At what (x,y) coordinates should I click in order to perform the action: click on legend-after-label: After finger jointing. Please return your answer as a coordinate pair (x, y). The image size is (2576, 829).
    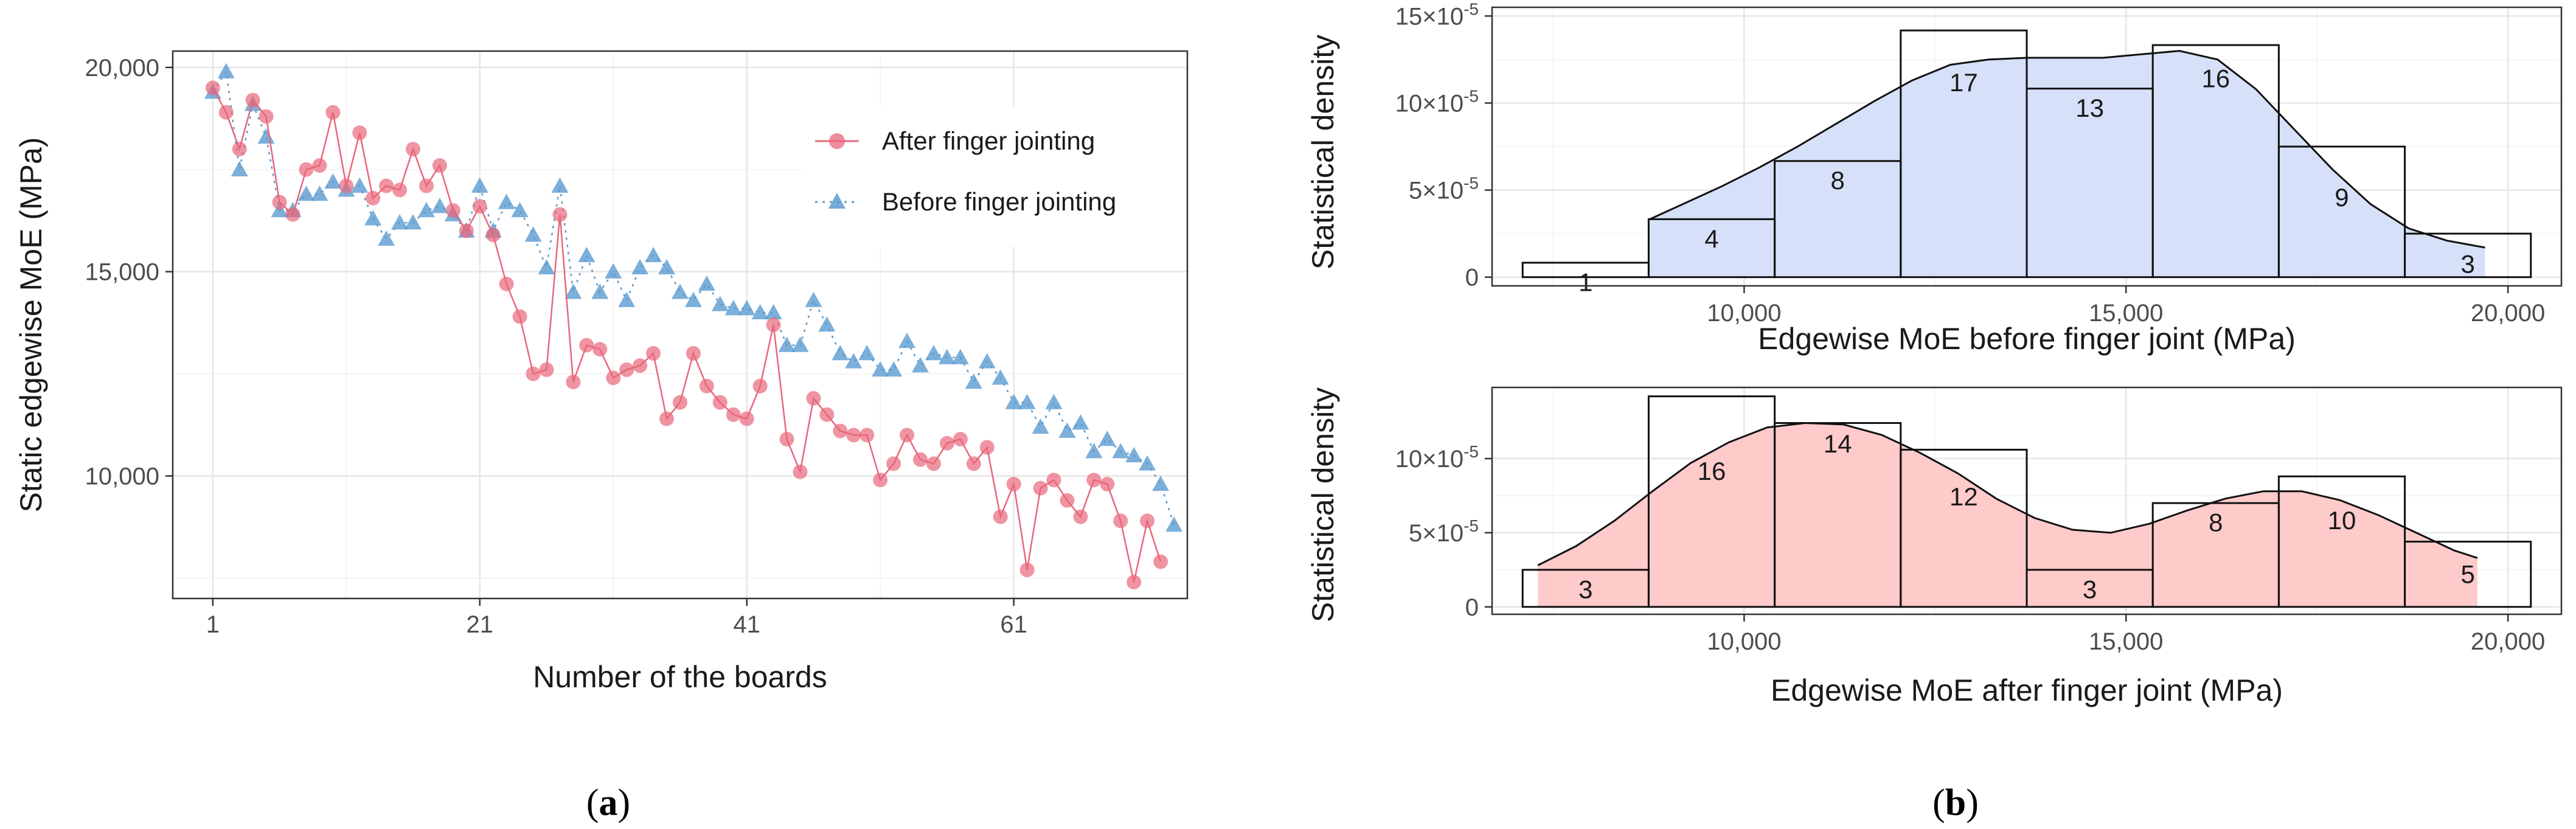
    Looking at the image, I should click on (988, 141).